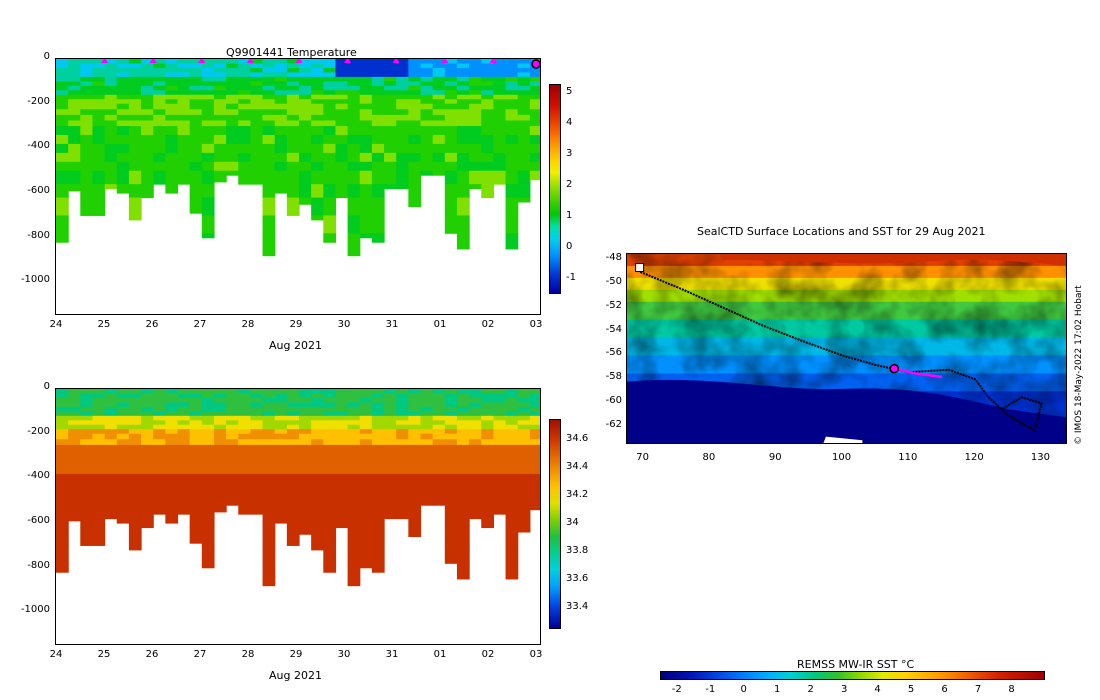  I want to click on map-y-tick: -58, so click(613, 377).